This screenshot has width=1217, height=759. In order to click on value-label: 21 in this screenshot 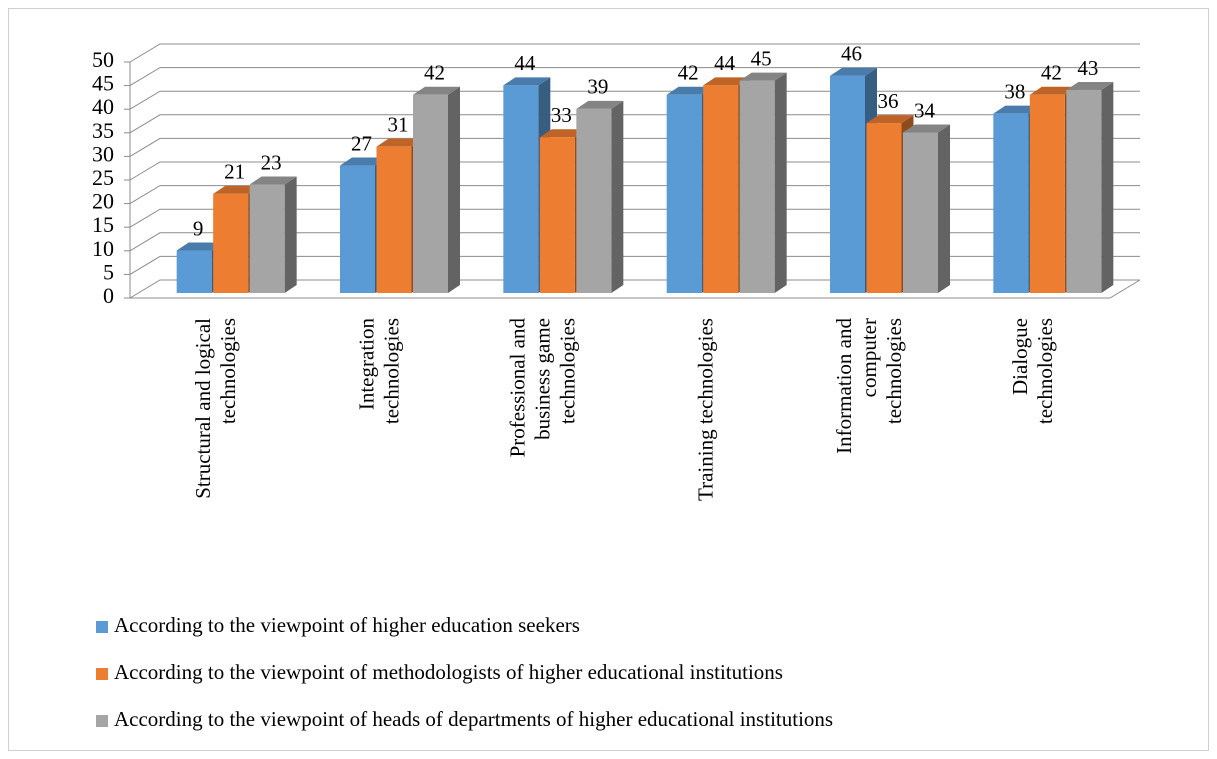, I will do `click(234, 172)`.